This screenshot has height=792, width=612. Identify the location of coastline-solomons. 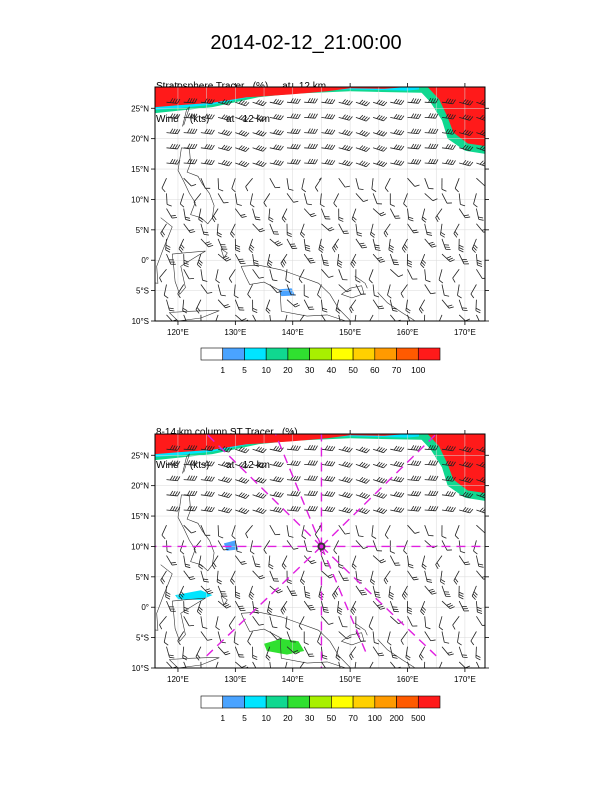
(396, 653).